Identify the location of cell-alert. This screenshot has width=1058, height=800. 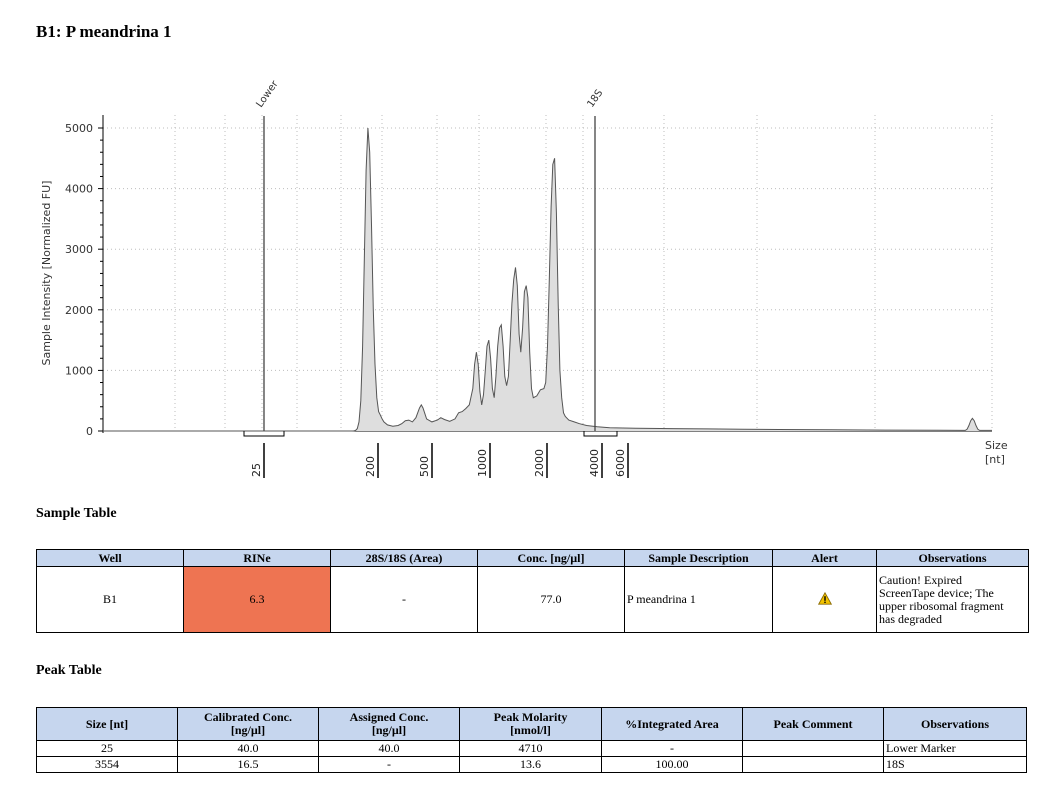
(824, 599).